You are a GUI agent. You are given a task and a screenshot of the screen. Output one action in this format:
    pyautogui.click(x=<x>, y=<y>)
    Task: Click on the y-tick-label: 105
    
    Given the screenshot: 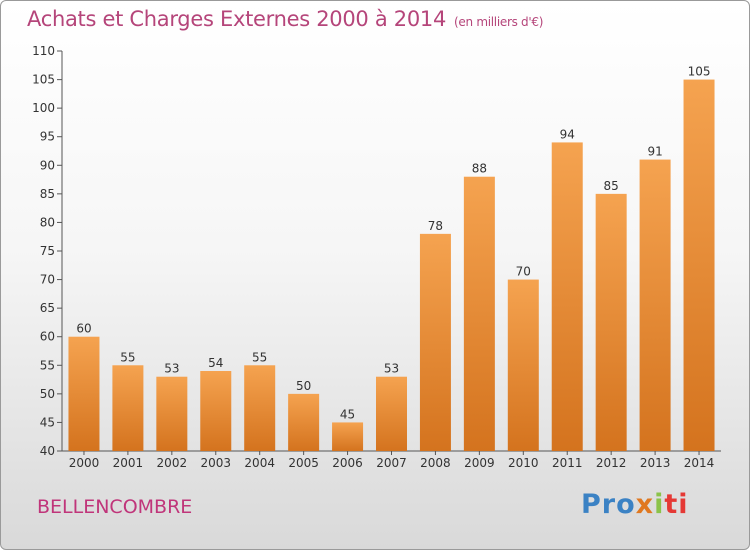 What is the action you would take?
    pyautogui.click(x=43, y=80)
    